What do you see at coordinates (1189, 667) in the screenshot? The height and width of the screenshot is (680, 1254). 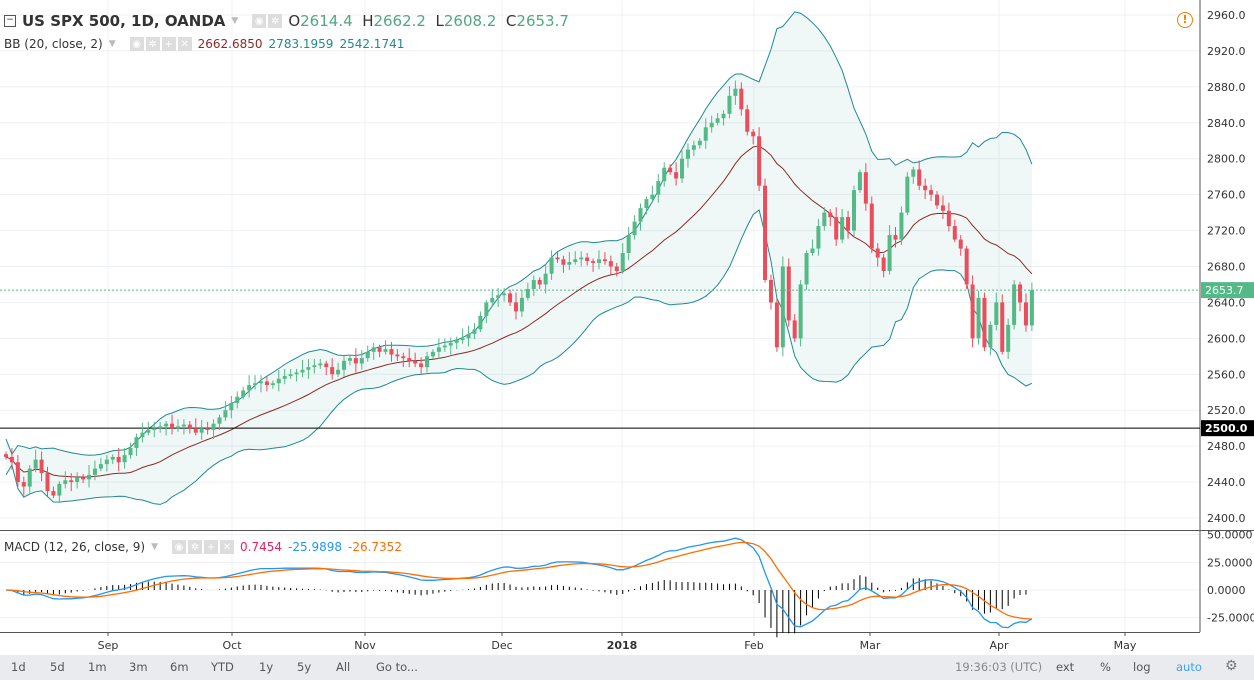 I see `auto-toggle: auto` at bounding box center [1189, 667].